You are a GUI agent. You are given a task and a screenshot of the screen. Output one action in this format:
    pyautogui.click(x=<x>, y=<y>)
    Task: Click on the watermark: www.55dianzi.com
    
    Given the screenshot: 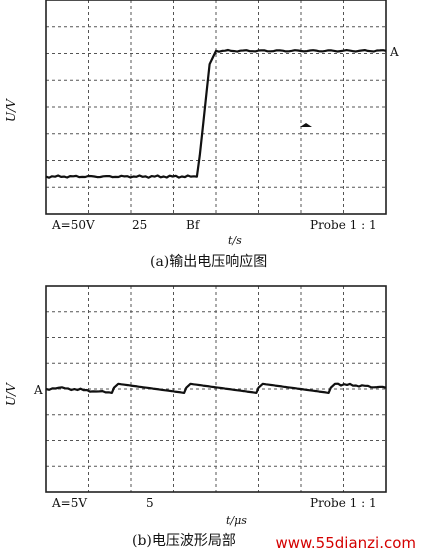 What is the action you would take?
    pyautogui.click(x=345, y=543)
    